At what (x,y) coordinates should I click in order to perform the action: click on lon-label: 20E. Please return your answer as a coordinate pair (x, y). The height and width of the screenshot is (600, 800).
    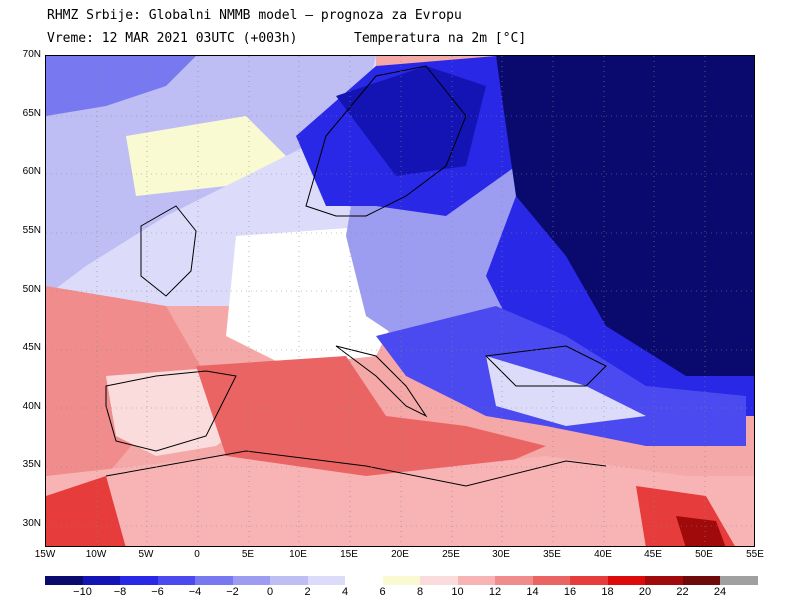
    Looking at the image, I should click on (400, 554).